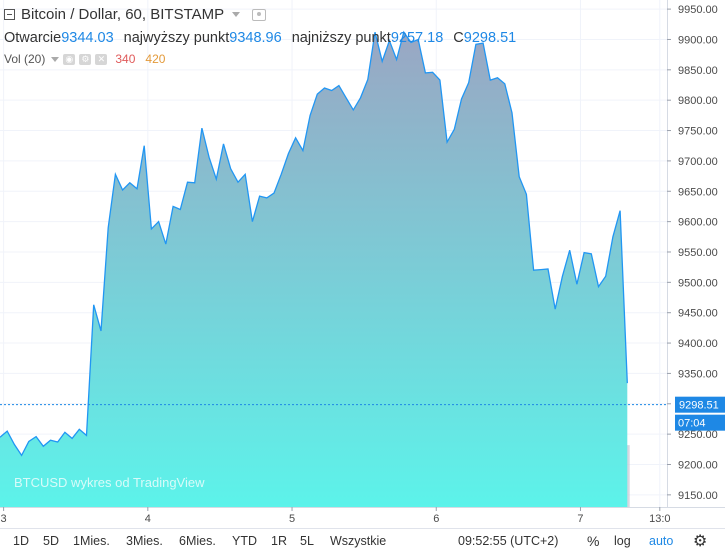 This screenshot has width=725, height=553. Describe the element at coordinates (698, 40) in the screenshot. I see `price-tick-label: 9900.00` at that location.